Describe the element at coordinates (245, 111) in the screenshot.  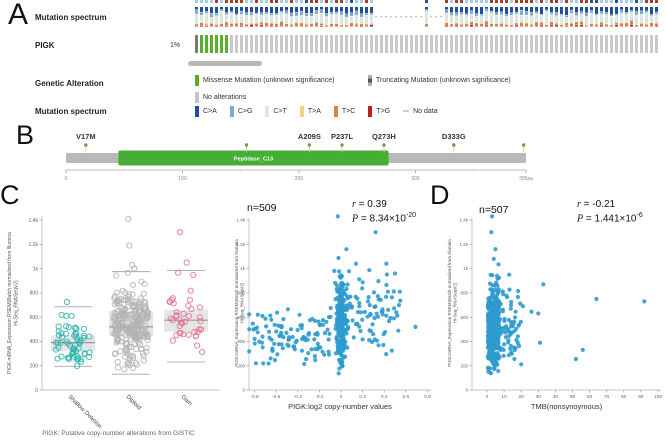
I see `legend-label: C>G` at that location.